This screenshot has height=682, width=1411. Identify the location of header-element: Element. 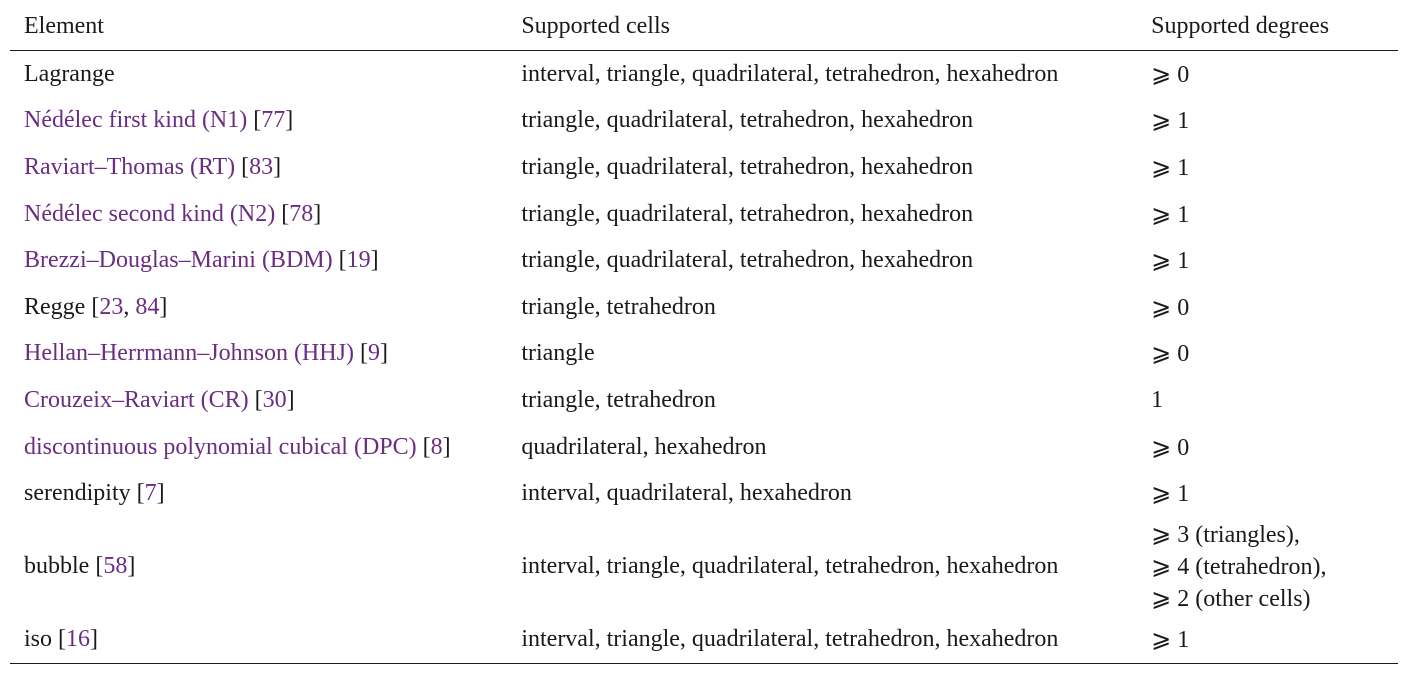
(259, 25).